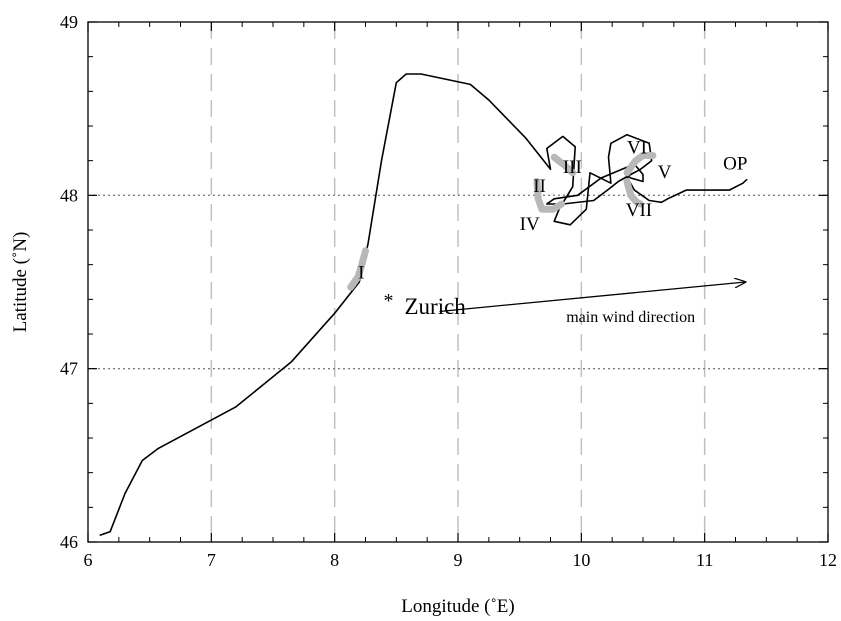 This screenshot has height=621, width=841. I want to click on x-axis-label: Longitude (˚E), so click(457, 606).